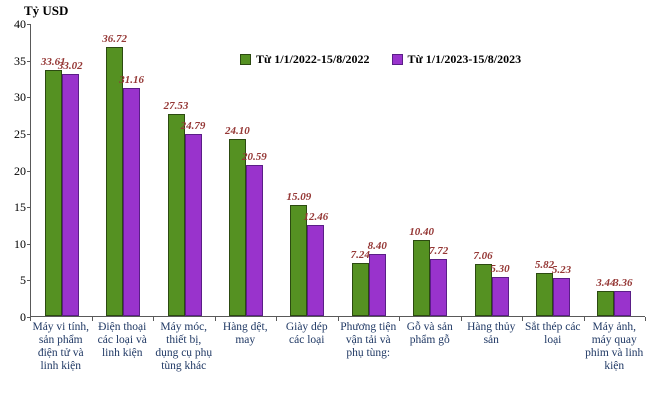  I want to click on bar-value-label: 7.72, so click(439, 251).